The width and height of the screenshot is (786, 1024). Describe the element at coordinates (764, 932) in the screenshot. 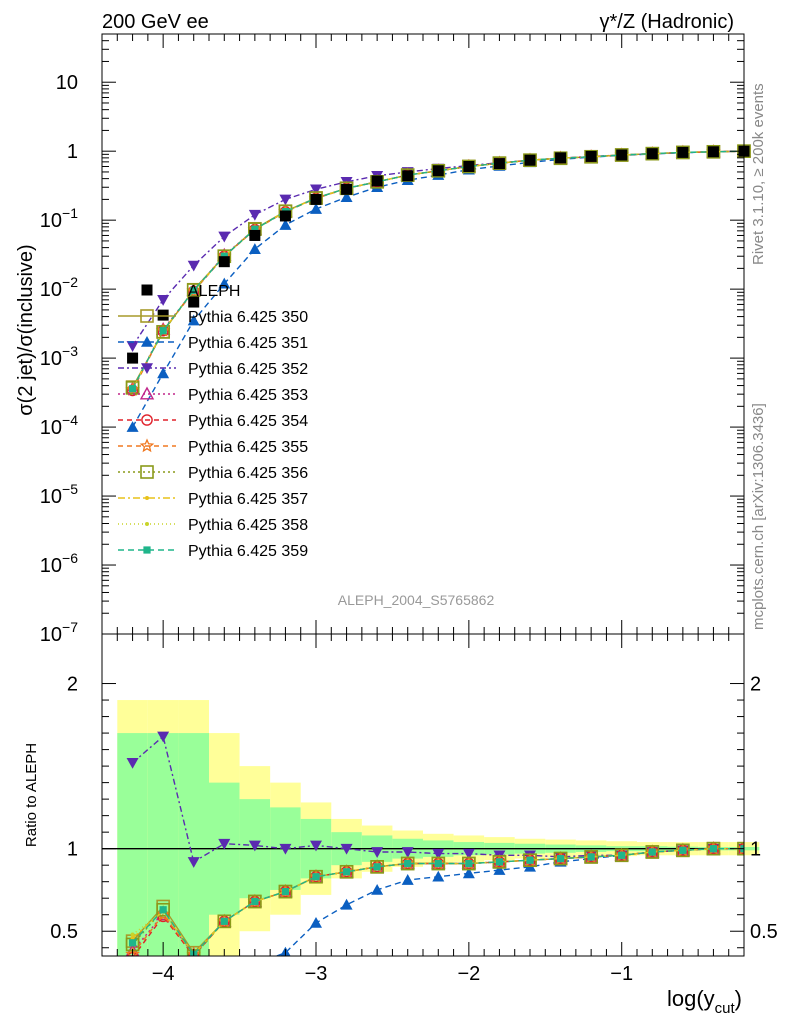

I see `ratio-y-tick-label-right: 0.5` at that location.